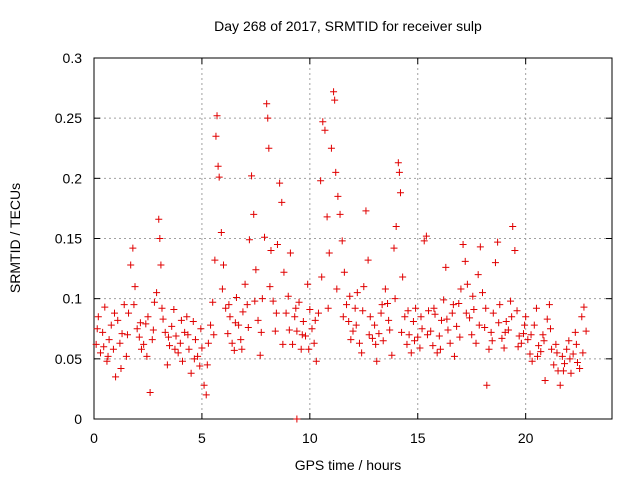  Describe the element at coordinates (202, 438) in the screenshot. I see `x-tick-label: 5` at that location.